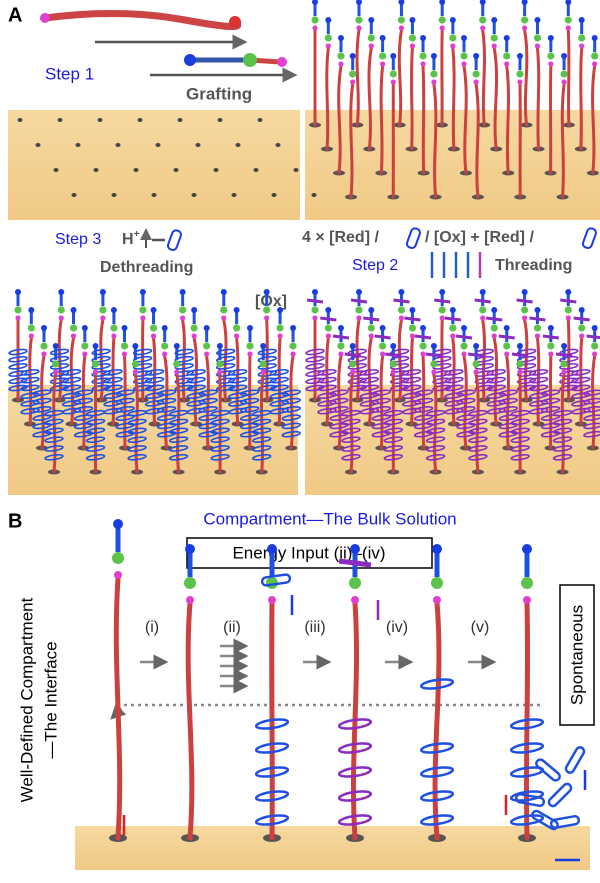 The height and width of the screenshot is (883, 600). Describe the element at coordinates (340, 237) in the screenshot. I see `formula: 4 × [Red] /` at that location.